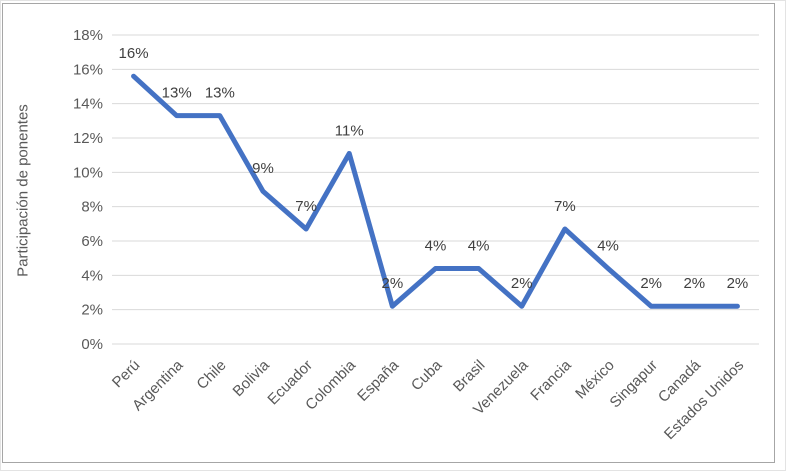 The height and width of the screenshot is (471, 786). Describe the element at coordinates (88, 172) in the screenshot. I see `y-tick-label: 10%` at that location.